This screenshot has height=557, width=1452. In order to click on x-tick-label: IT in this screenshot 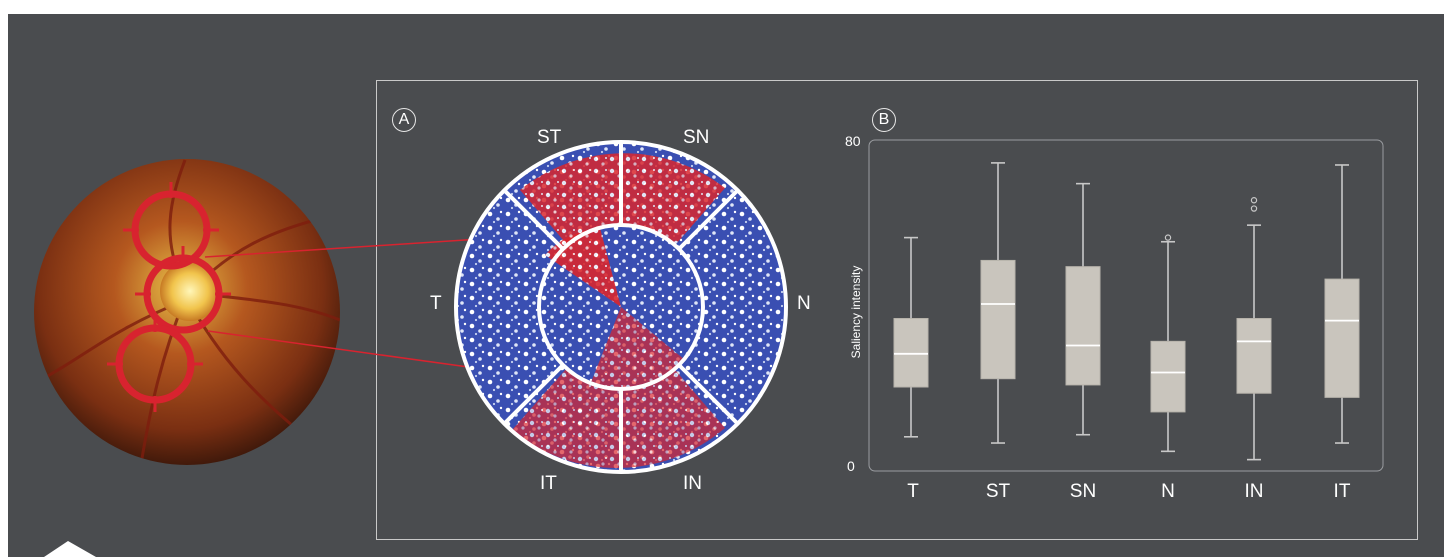, I will do `click(1342, 491)`.